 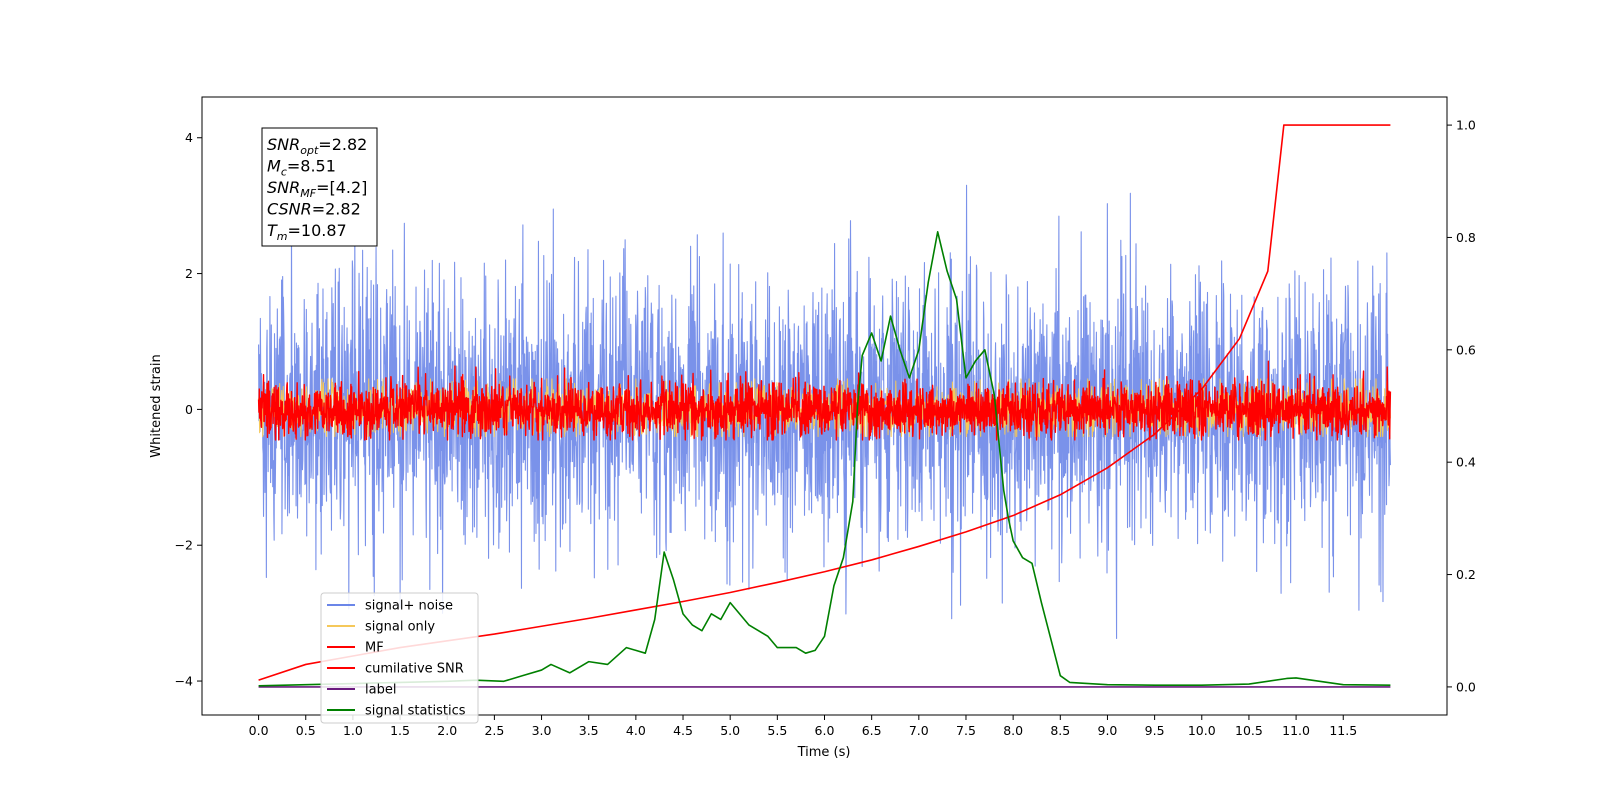 I want to click on y2-tick-label: 0.8, so click(x=1466, y=237).